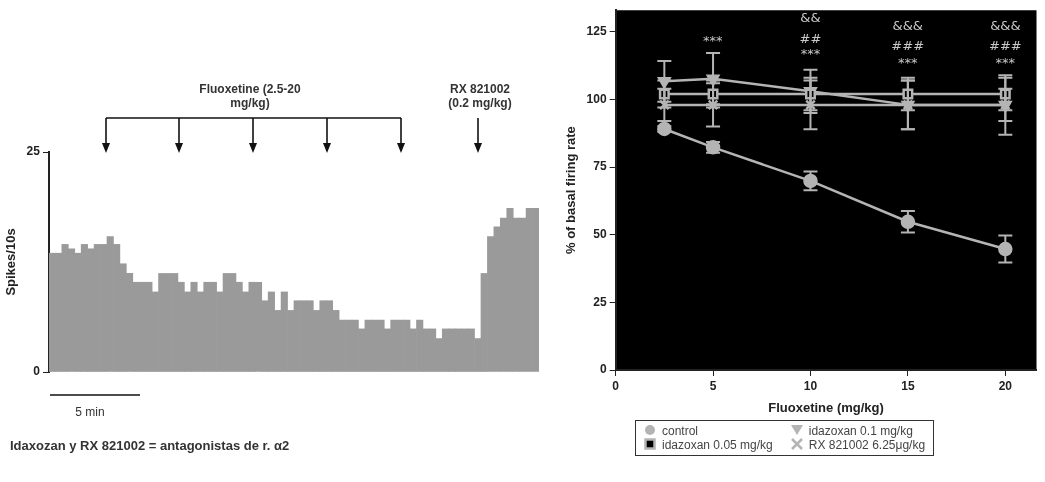 The image size is (1045, 482). I want to click on legend-label: idazoxan 0.05 mg/kg, so click(717, 445).